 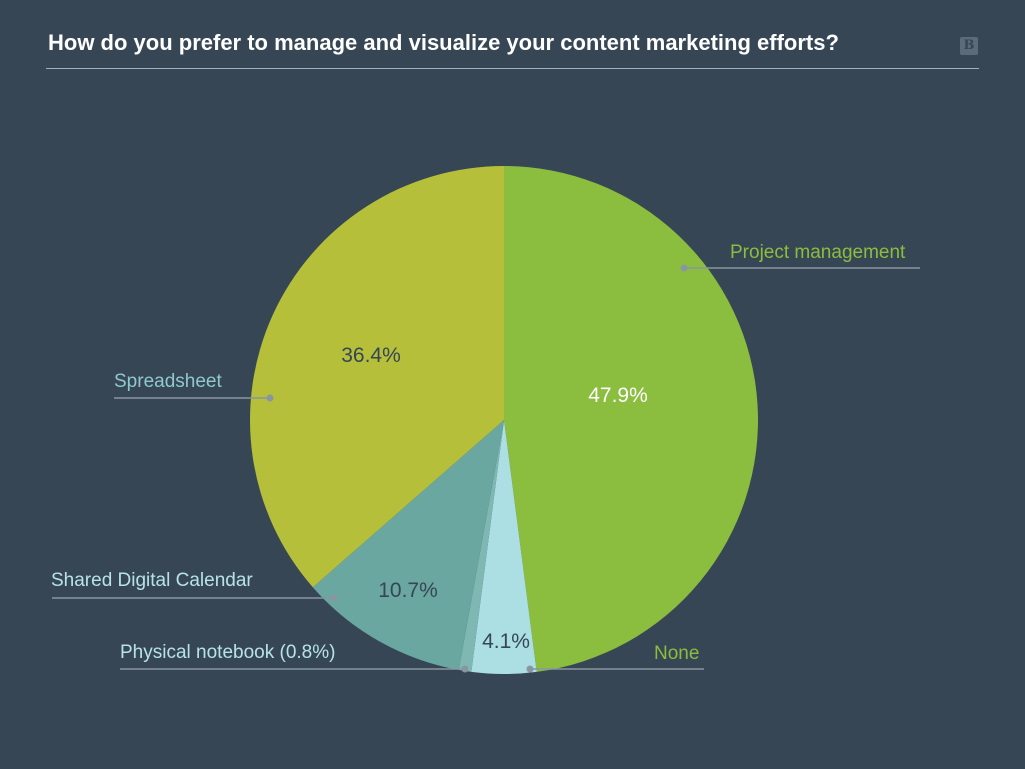 I want to click on title-divider, so click(x=512, y=68).